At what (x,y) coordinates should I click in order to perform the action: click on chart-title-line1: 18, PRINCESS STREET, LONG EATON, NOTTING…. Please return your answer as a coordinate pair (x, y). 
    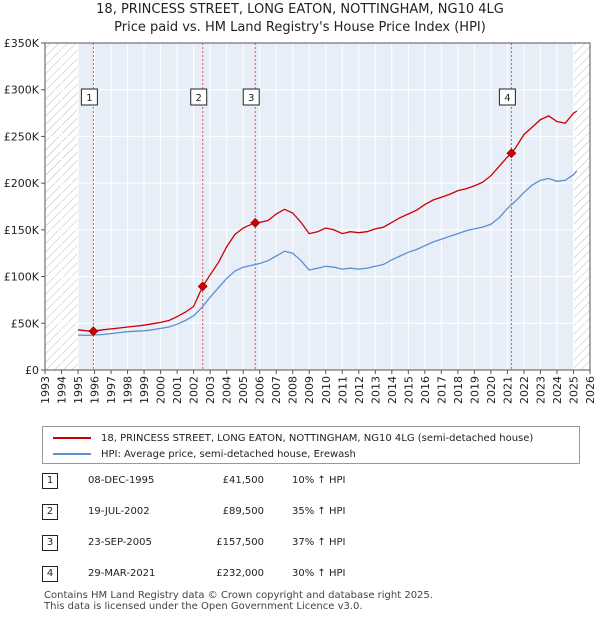
    Looking at the image, I should click on (300, 9).